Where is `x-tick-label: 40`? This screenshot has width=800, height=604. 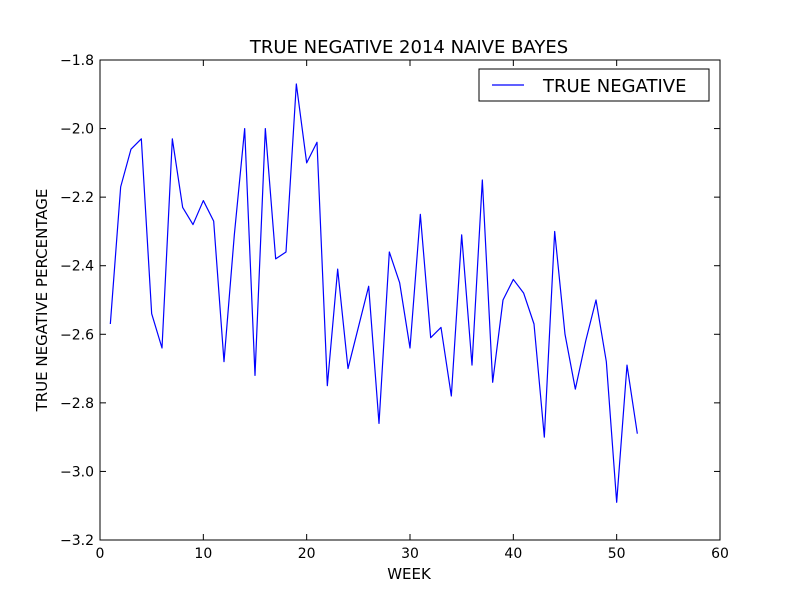
x-tick-label: 40 is located at coordinates (513, 554).